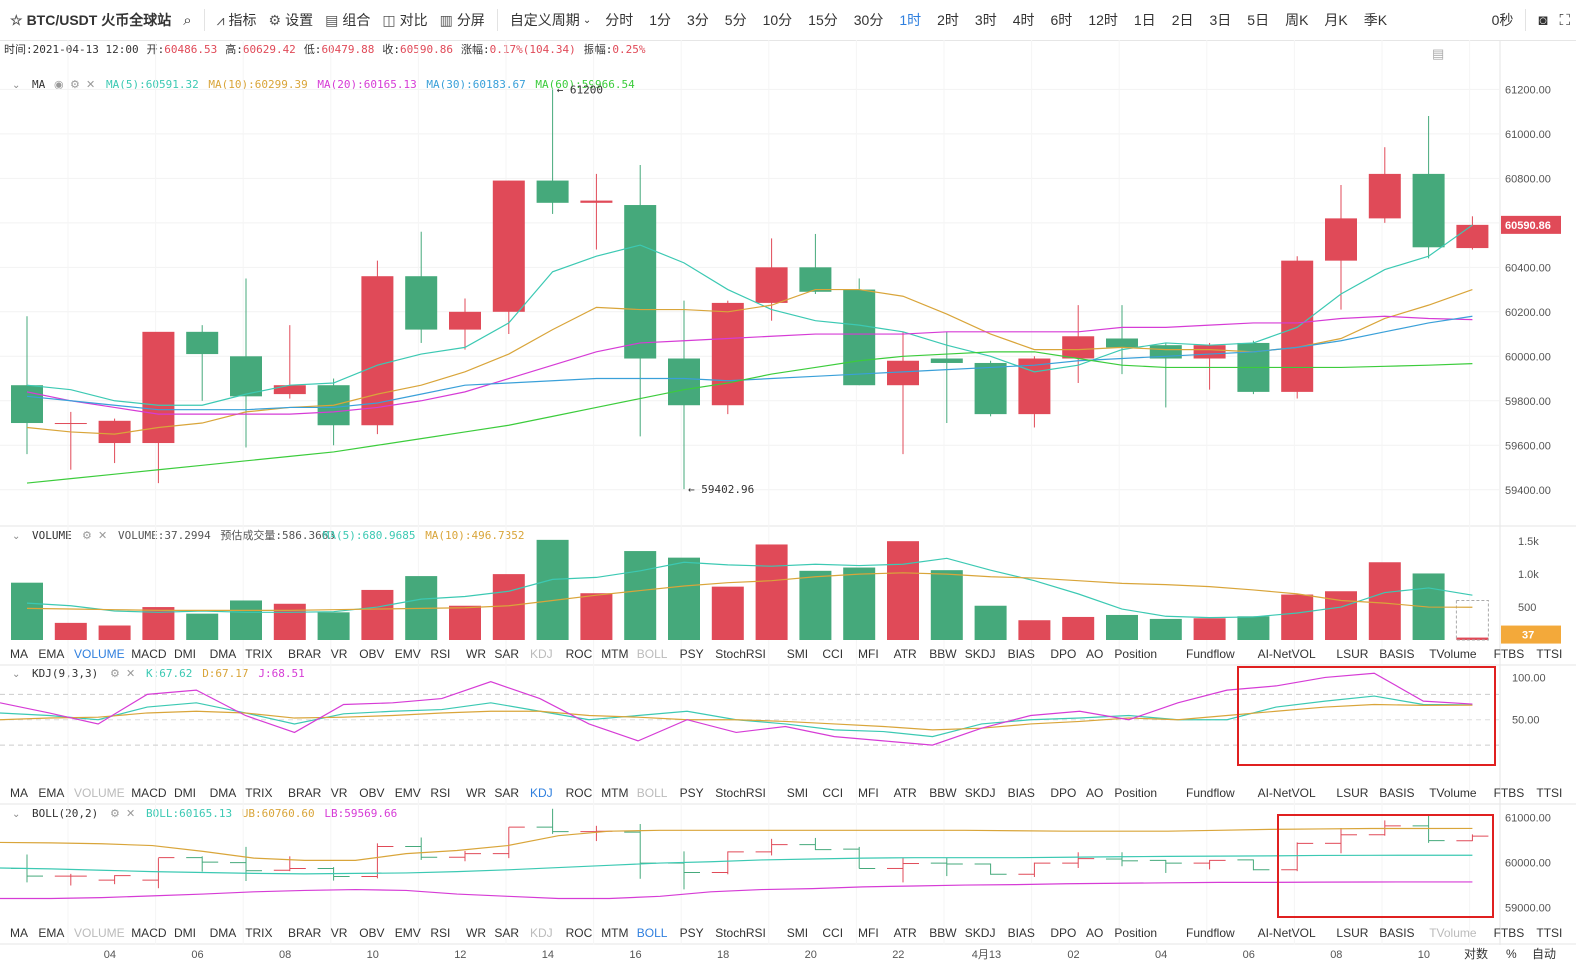 This screenshot has height=970, width=1576. Describe the element at coordinates (985, 20) in the screenshot. I see `period-tab: 3时` at that location.